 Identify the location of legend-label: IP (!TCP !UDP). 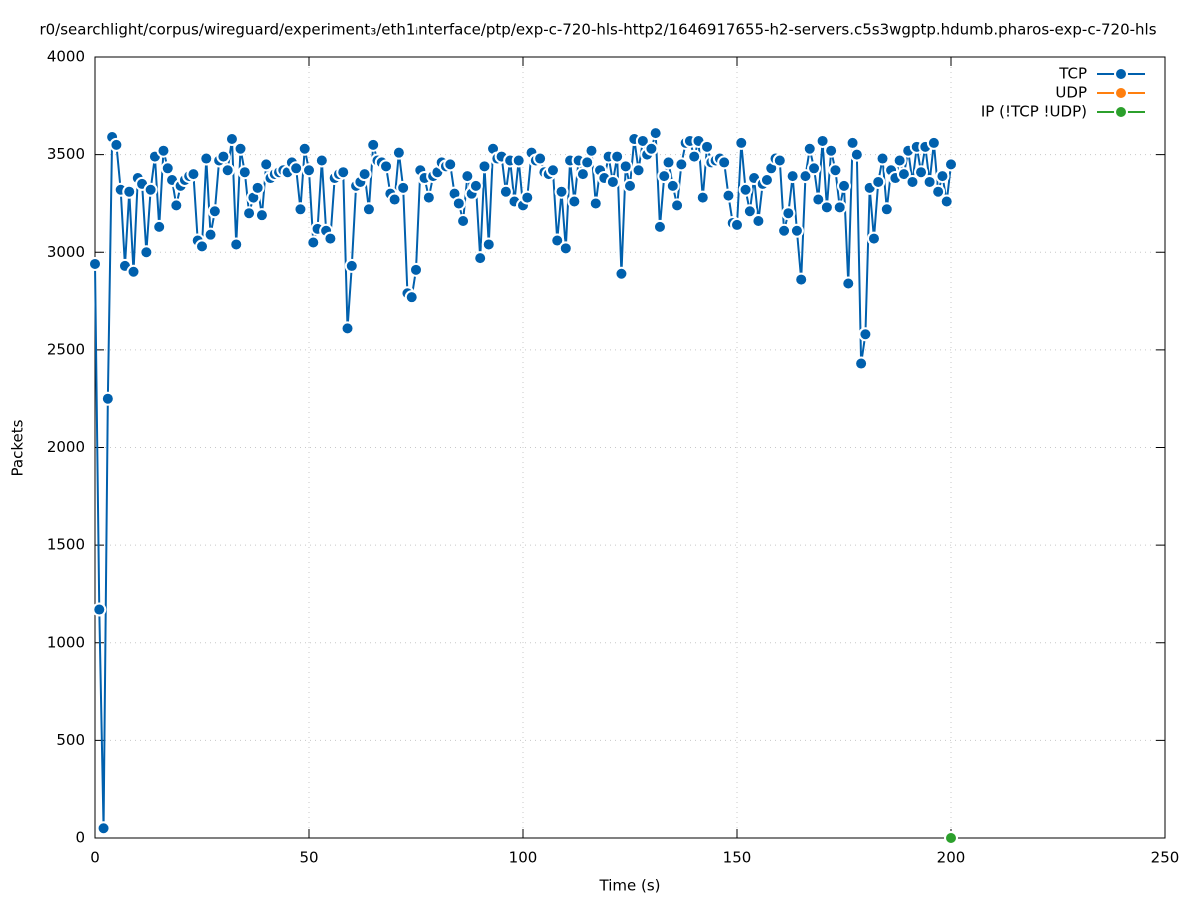
(1034, 112).